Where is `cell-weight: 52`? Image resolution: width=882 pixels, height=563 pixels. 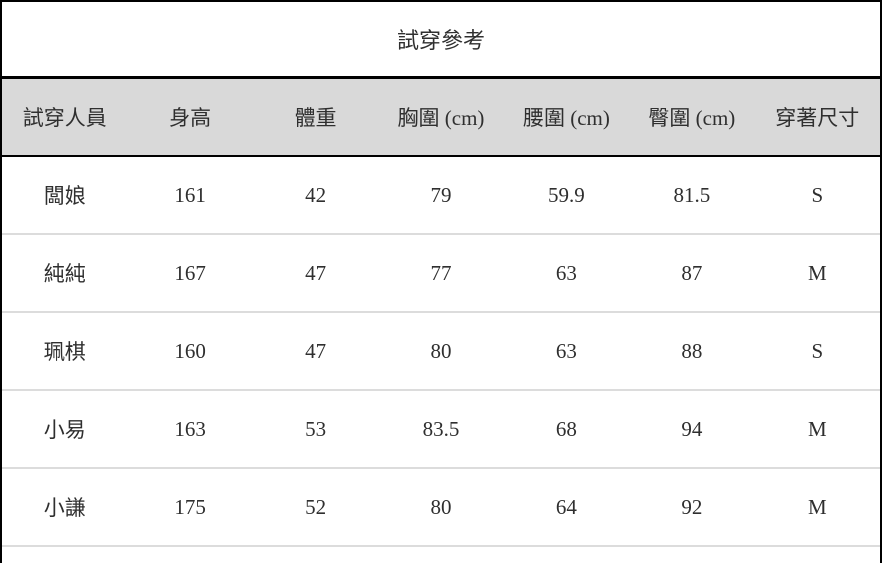
cell-weight: 52 is located at coordinates (316, 506).